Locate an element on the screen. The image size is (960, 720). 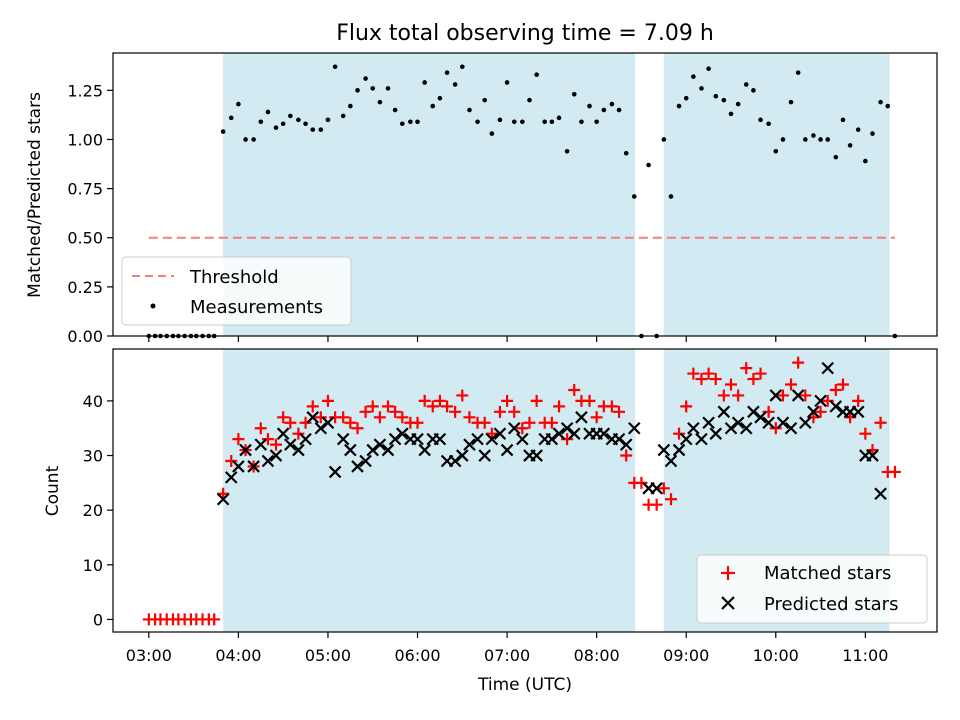
top-y-tick-label: 1.25 is located at coordinates (85, 90).